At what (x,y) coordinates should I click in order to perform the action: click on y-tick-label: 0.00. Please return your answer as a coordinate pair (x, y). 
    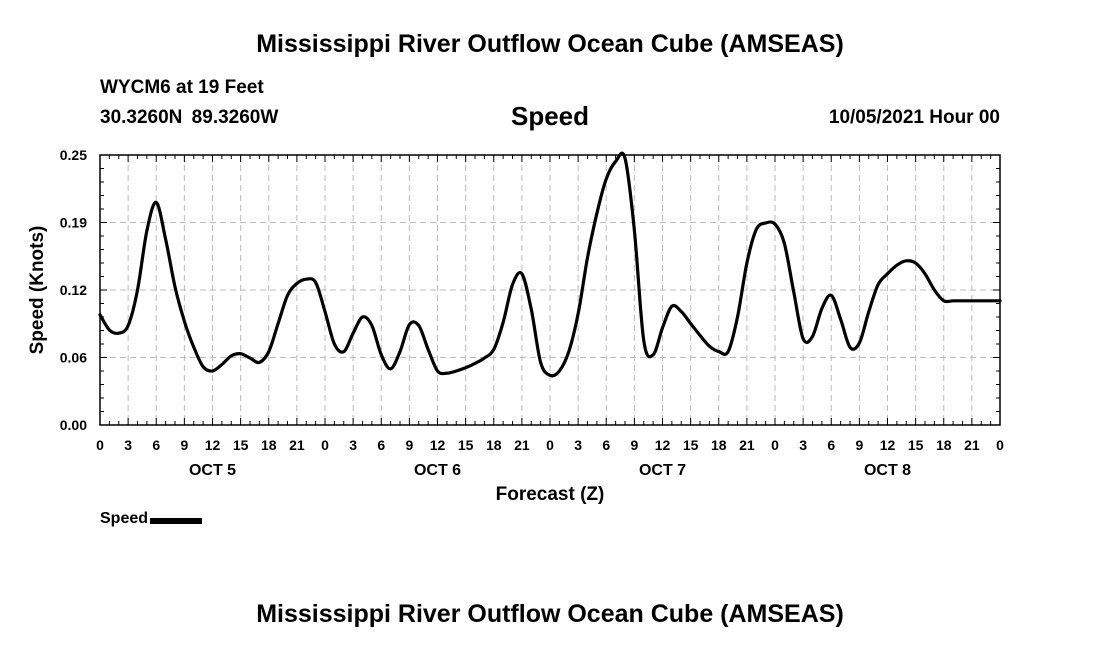
    Looking at the image, I should click on (73, 425).